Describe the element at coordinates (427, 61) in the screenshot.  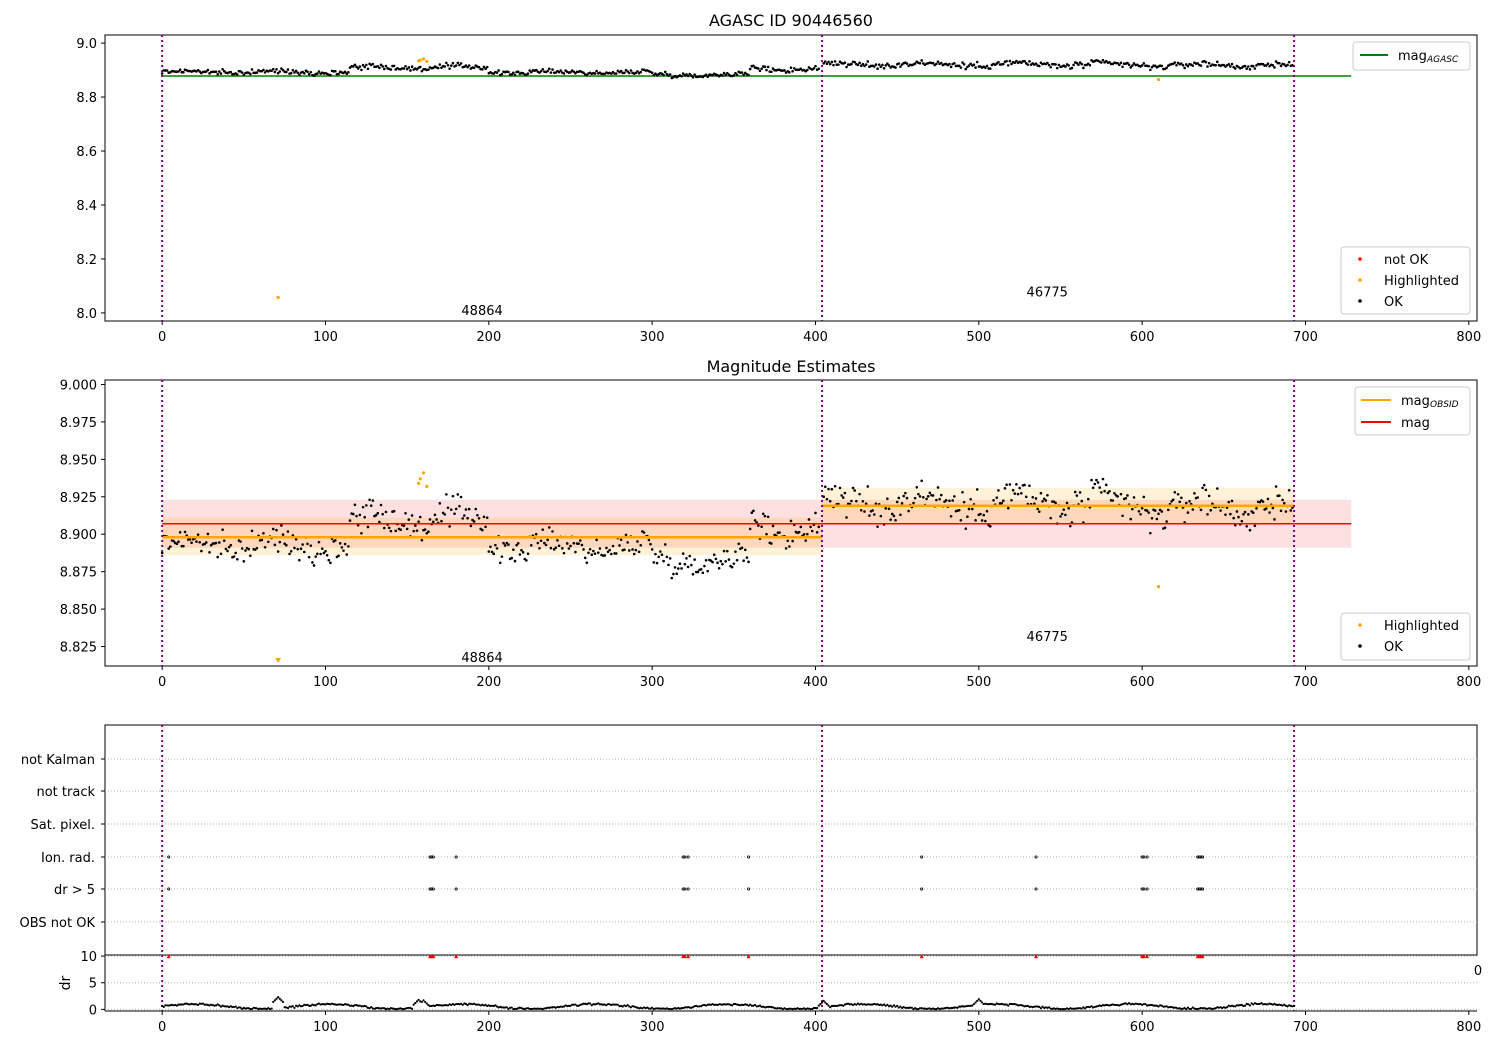
I see `highlighted-point` at that location.